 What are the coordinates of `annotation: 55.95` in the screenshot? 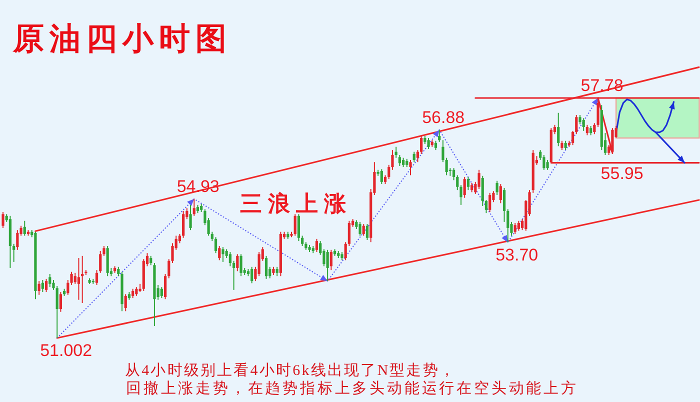 It's located at (622, 173).